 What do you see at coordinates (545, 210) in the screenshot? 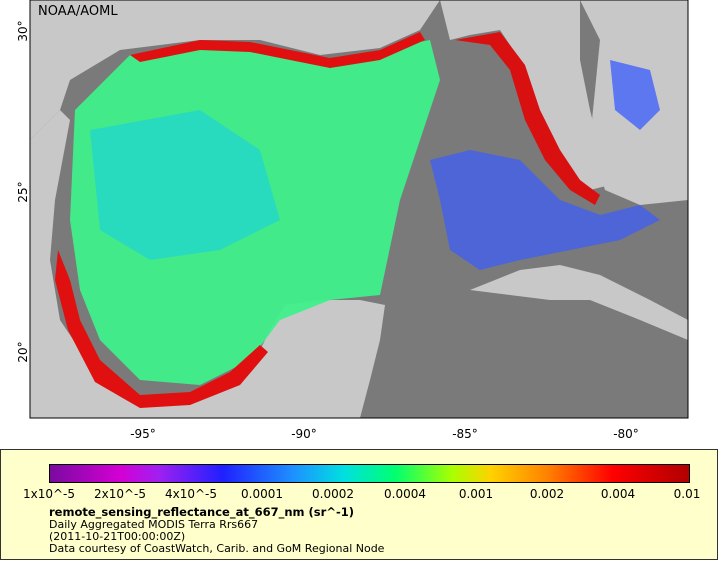
I see `reflectance-blue-eastern-patch` at bounding box center [545, 210].